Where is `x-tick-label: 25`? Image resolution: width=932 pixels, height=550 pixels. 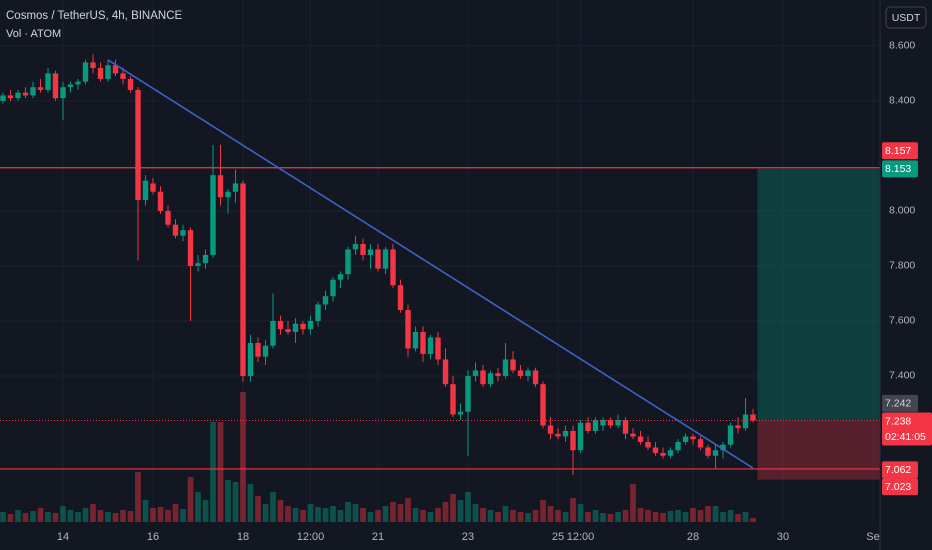 x-tick-label: 25 is located at coordinates (558, 537).